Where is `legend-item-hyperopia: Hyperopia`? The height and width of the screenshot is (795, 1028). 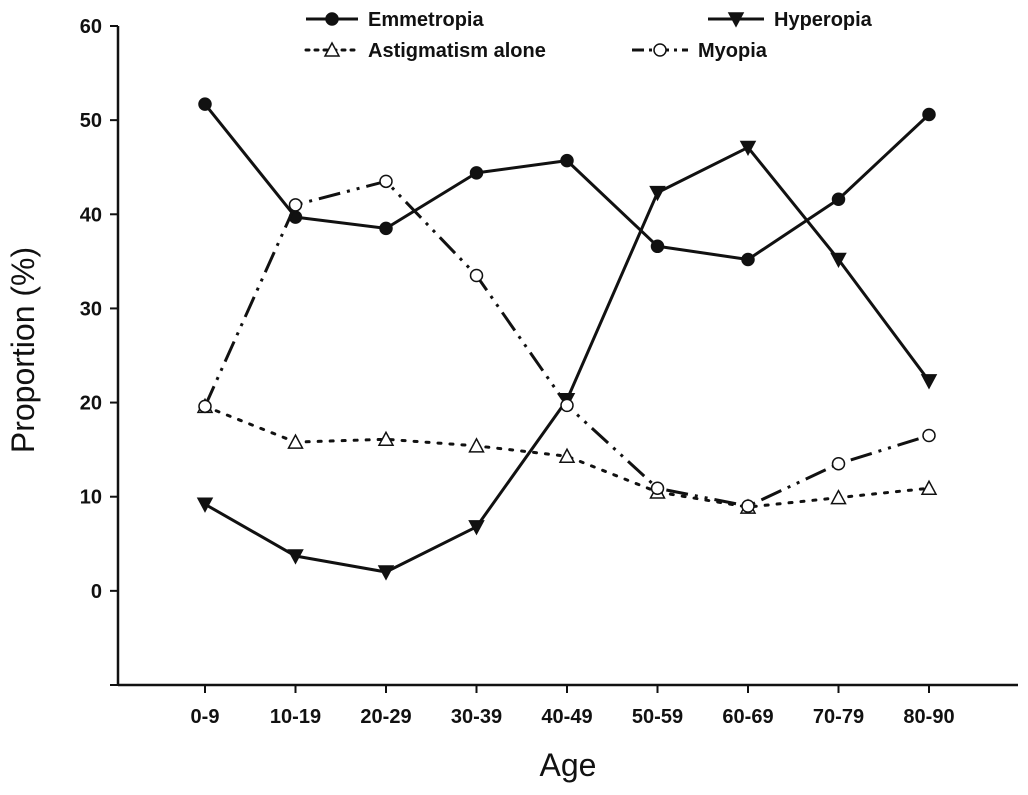 legend-item-hyperopia: Hyperopia is located at coordinates (790, 20).